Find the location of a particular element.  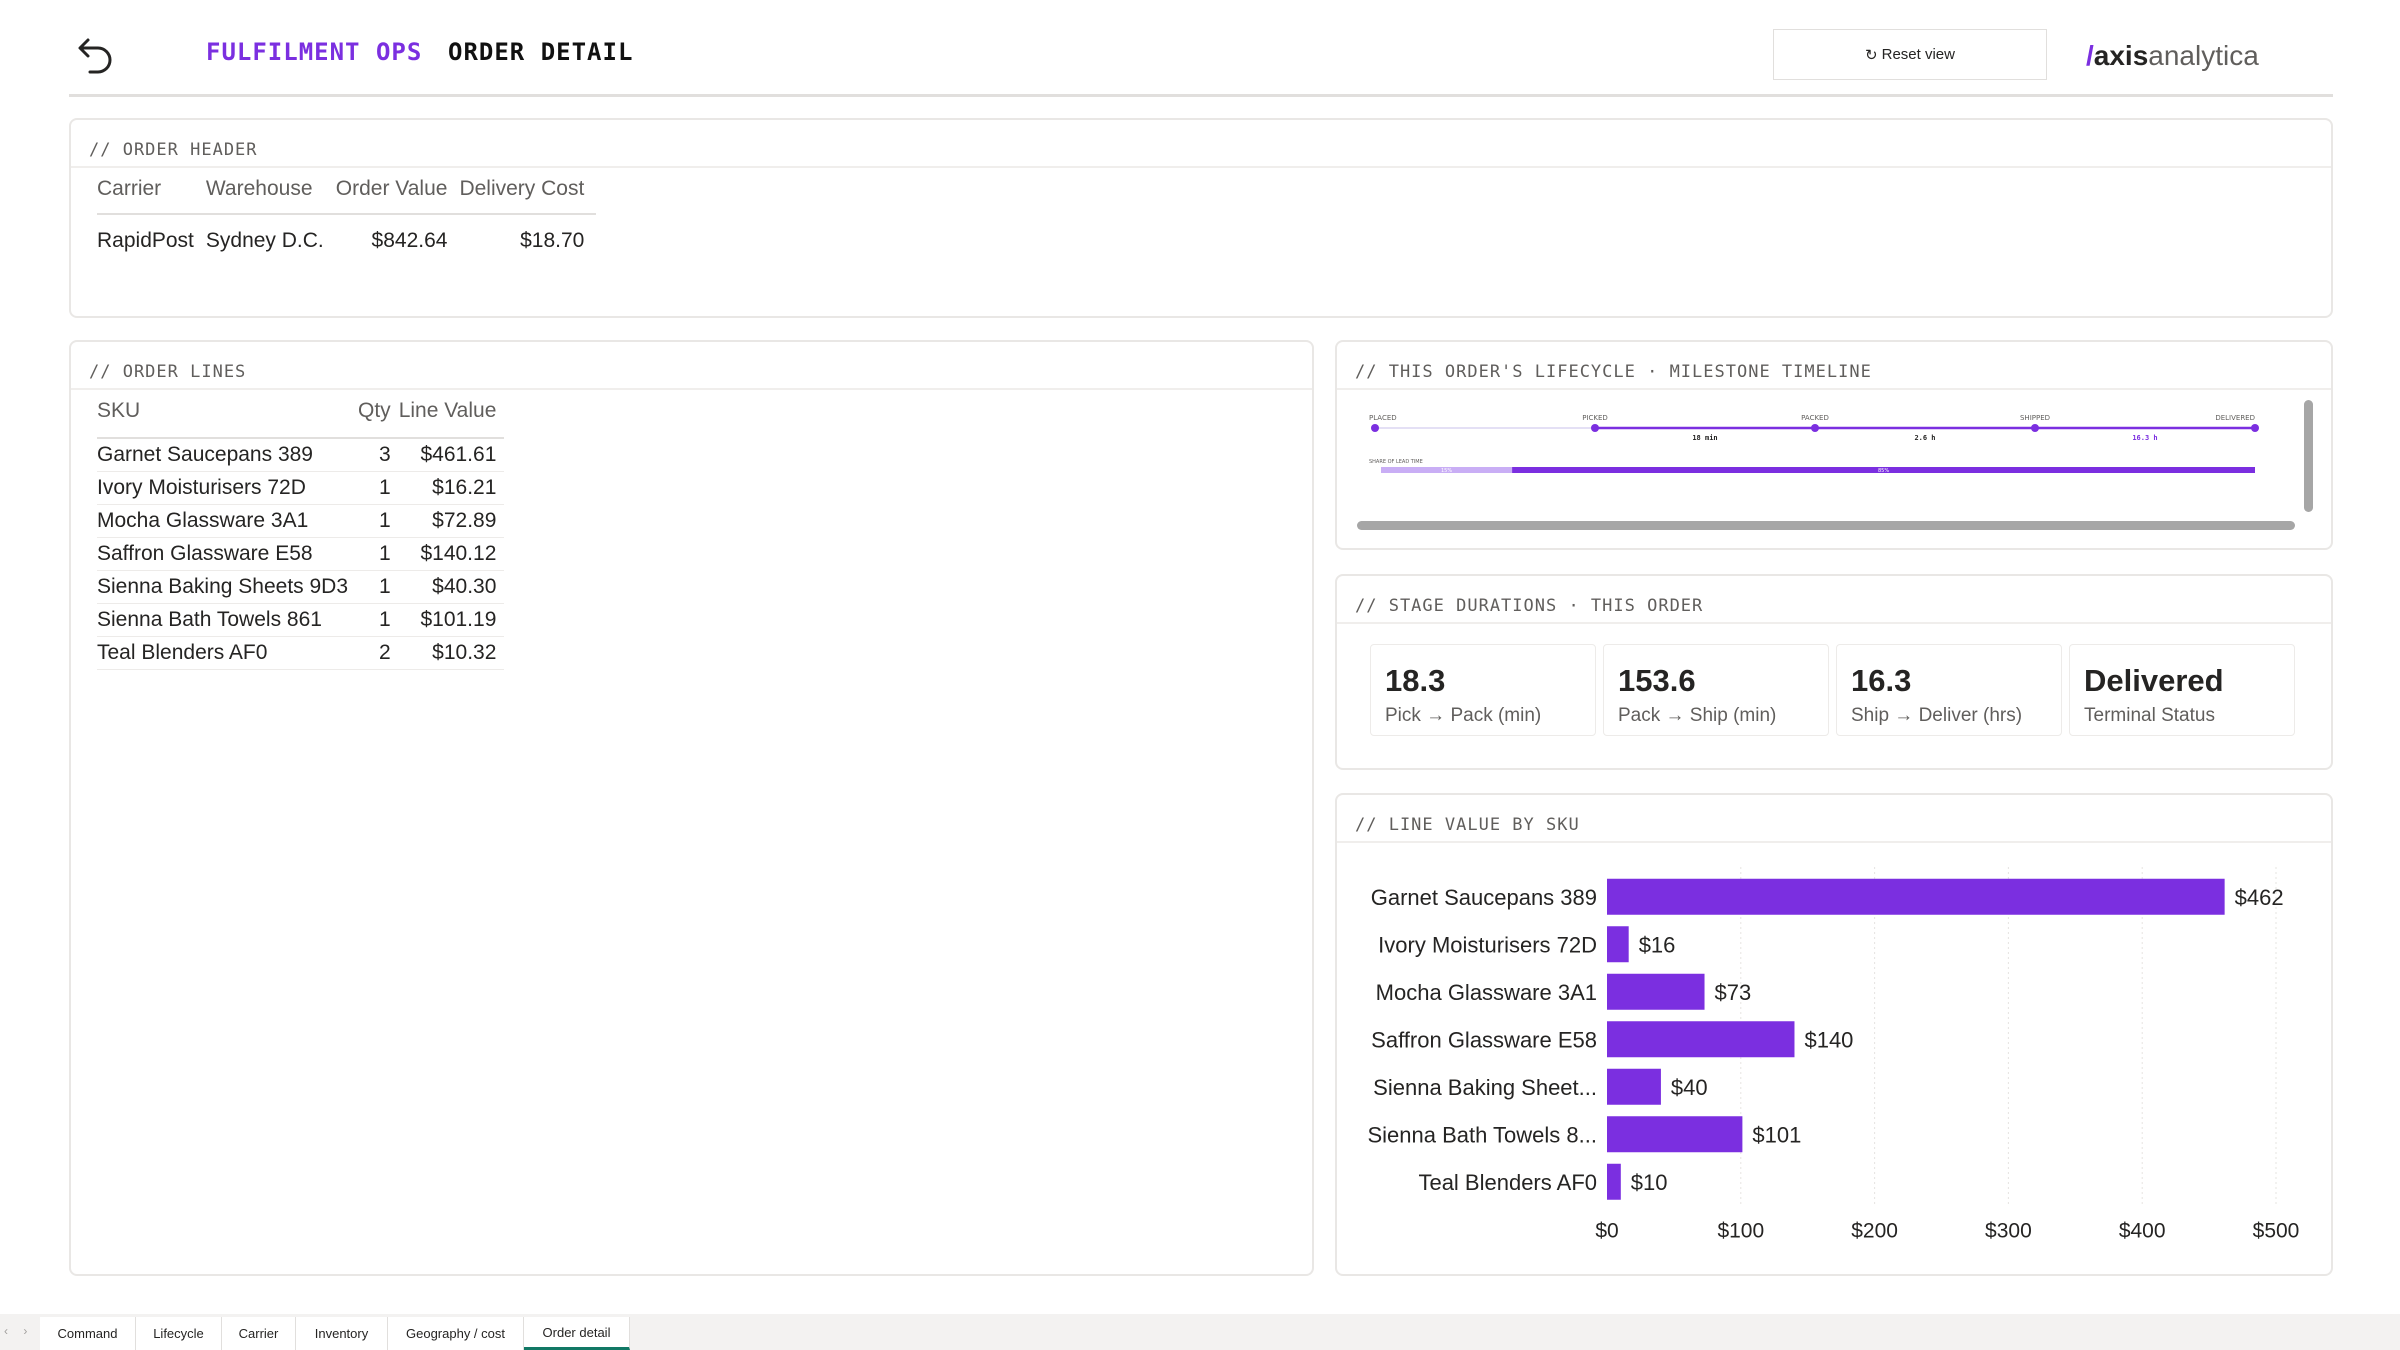

data-label: $73 is located at coordinates (1733, 992).